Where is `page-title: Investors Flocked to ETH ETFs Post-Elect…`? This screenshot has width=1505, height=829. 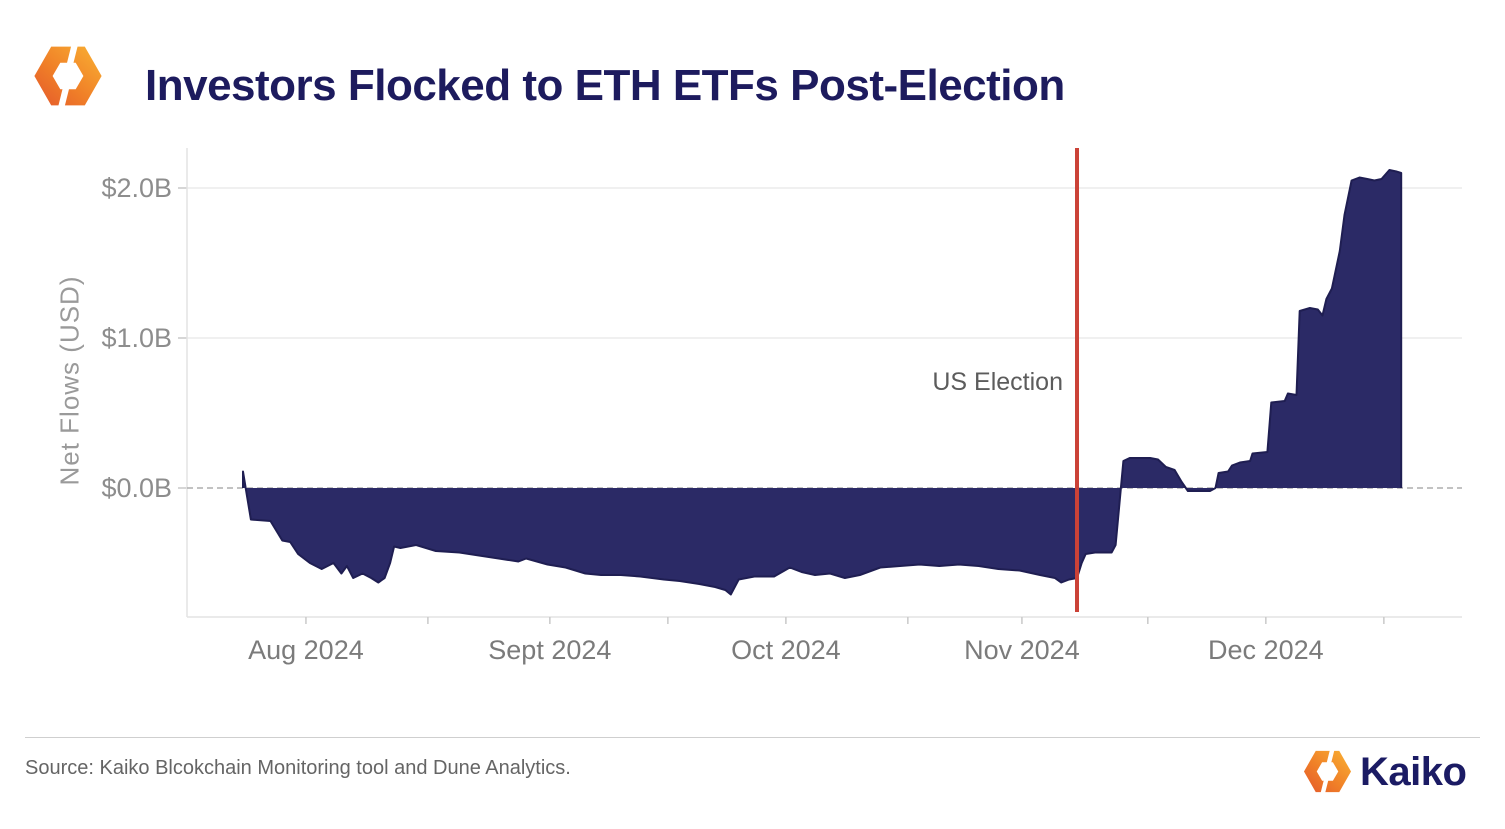 page-title: Investors Flocked to ETH ETFs Post-Elect… is located at coordinates (605, 85).